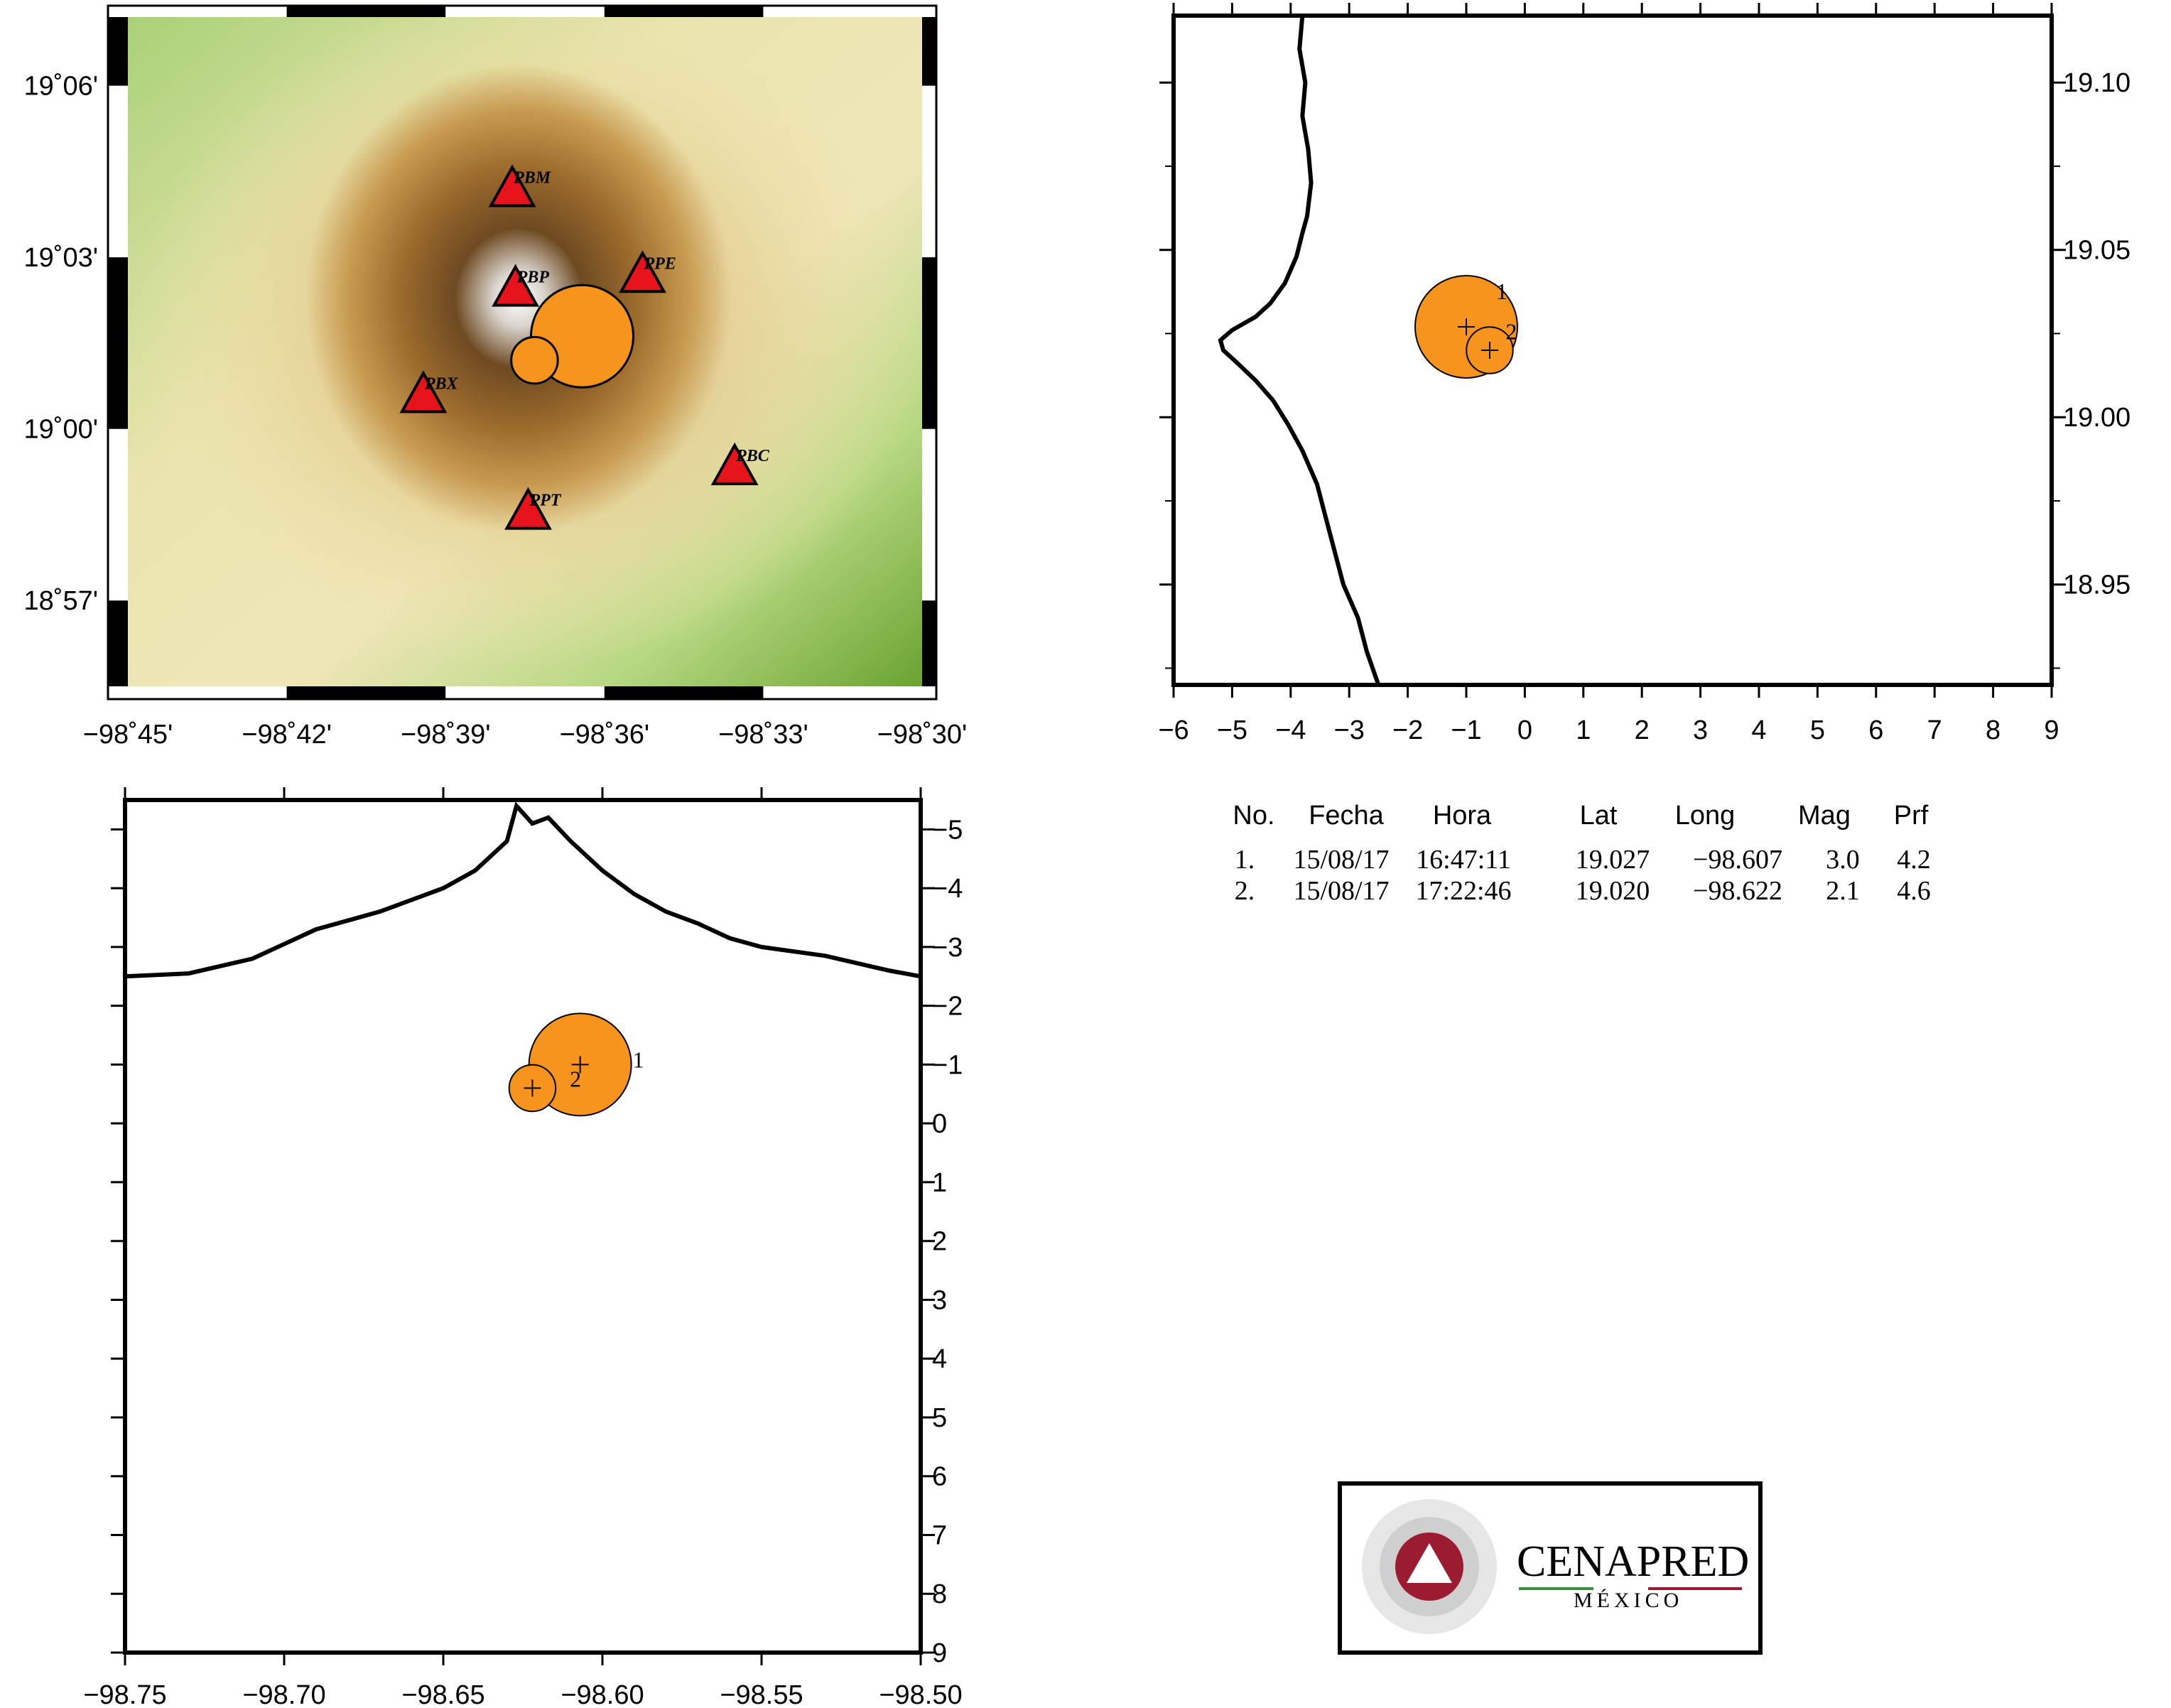 The width and height of the screenshot is (2171, 1708). What do you see at coordinates (1993, 730) in the screenshot?
I see `lat-x-tick-label: 8` at bounding box center [1993, 730].